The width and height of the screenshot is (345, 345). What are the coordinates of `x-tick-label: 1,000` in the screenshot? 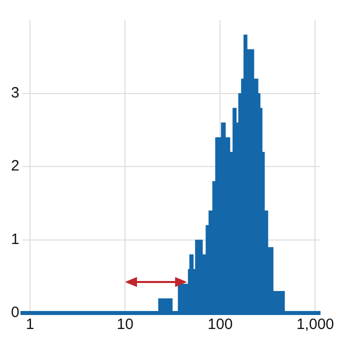 It's located at (315, 325).